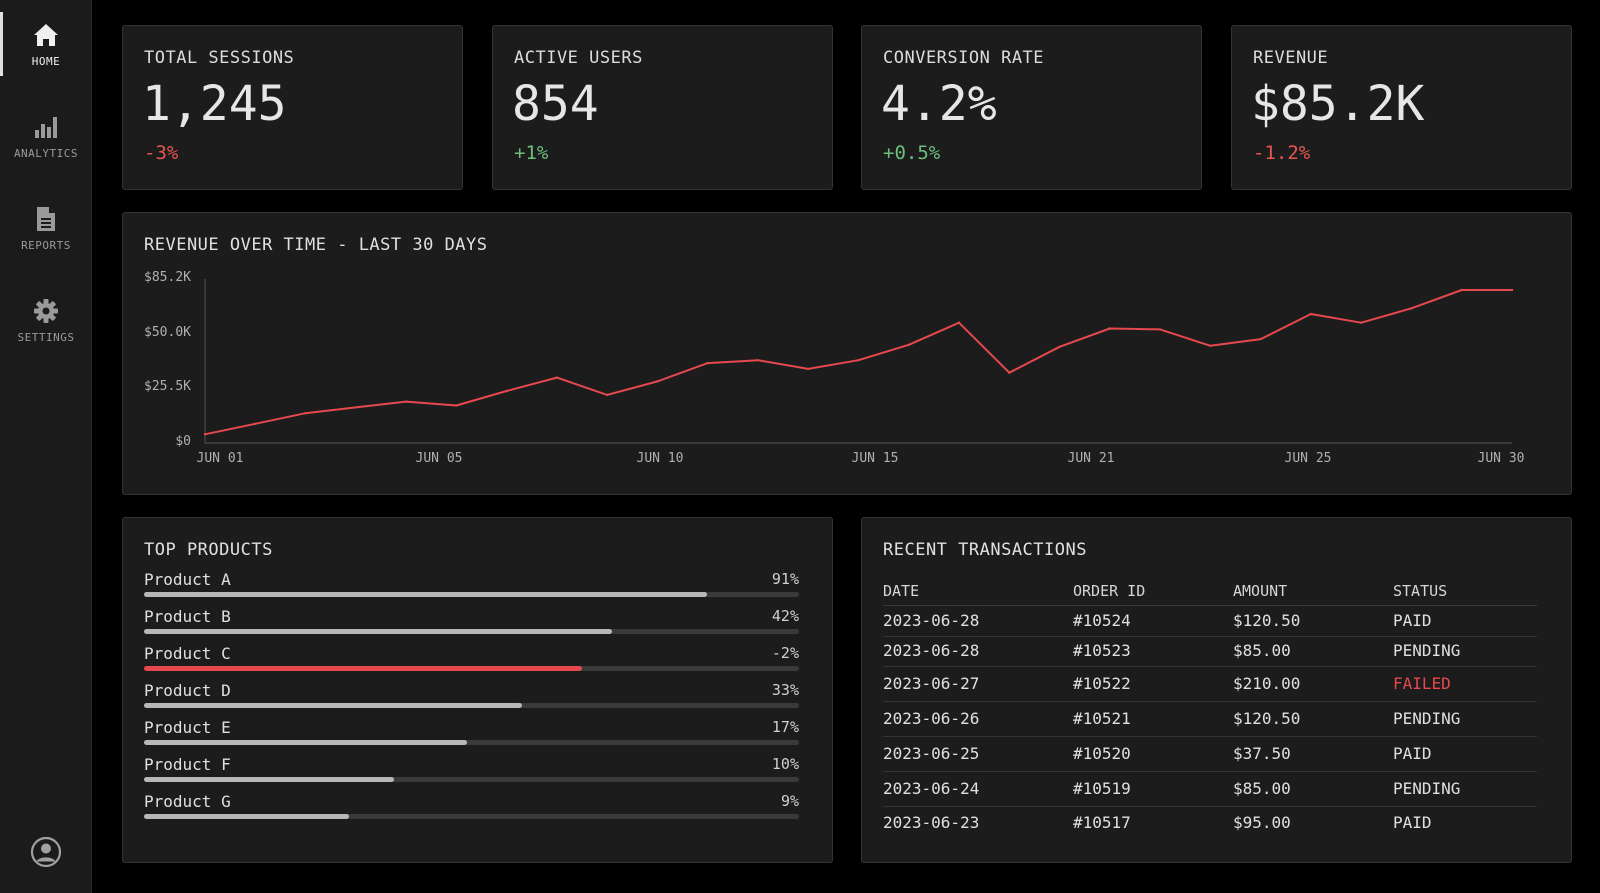 This screenshot has height=893, width=1600. I want to click on user-circle-icon, so click(46, 852).